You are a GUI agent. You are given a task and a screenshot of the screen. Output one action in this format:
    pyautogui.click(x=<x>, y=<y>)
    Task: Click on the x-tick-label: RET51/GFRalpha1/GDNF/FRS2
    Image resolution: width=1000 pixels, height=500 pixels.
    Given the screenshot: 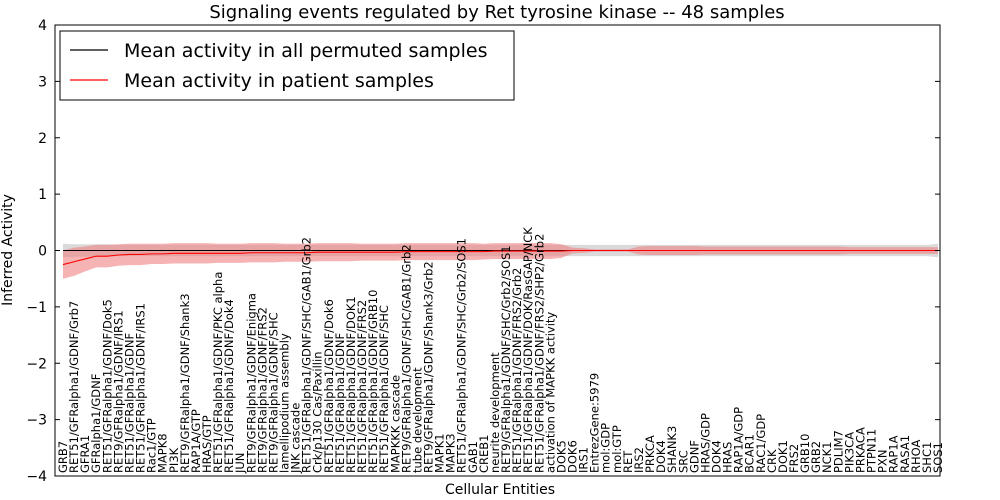 What is the action you would take?
    pyautogui.click(x=362, y=386)
    